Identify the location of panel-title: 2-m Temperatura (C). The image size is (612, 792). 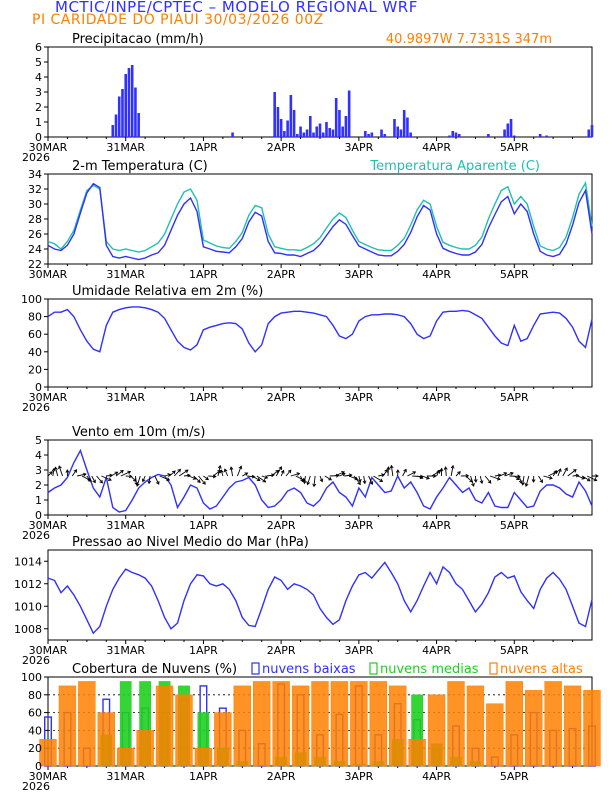
(140, 166).